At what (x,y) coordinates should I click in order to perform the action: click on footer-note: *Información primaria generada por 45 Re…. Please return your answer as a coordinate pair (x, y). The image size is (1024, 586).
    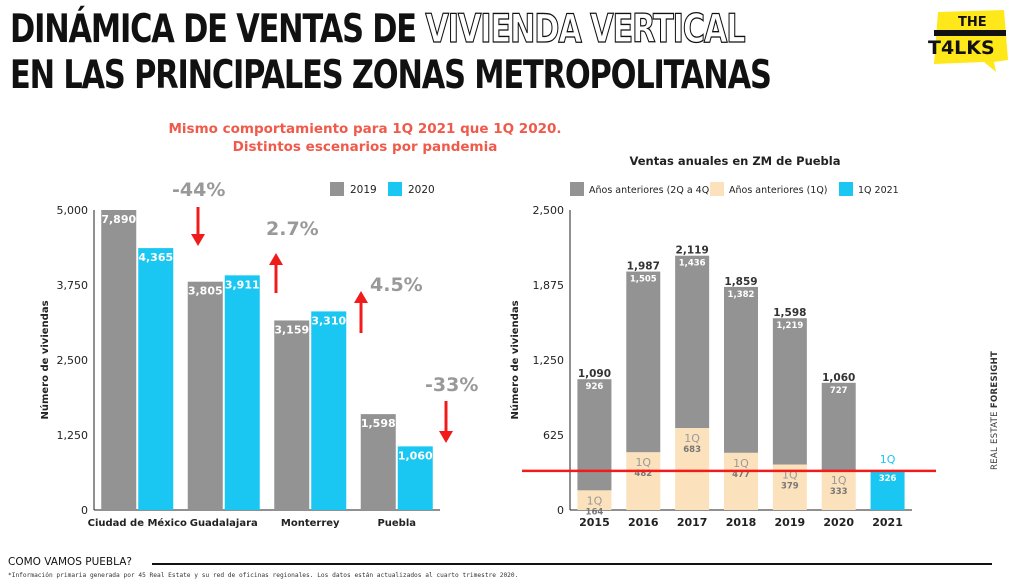
    Looking at the image, I should click on (263, 575).